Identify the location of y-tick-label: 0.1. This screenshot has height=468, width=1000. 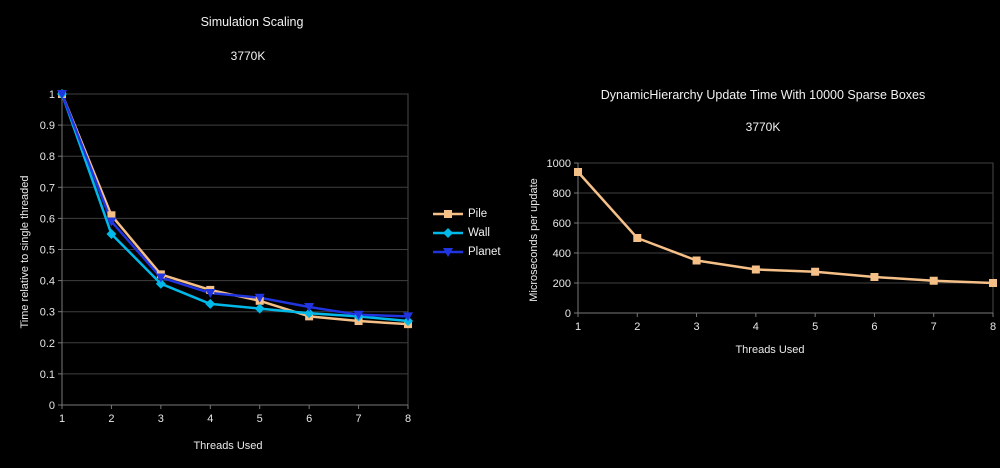
(47, 375).